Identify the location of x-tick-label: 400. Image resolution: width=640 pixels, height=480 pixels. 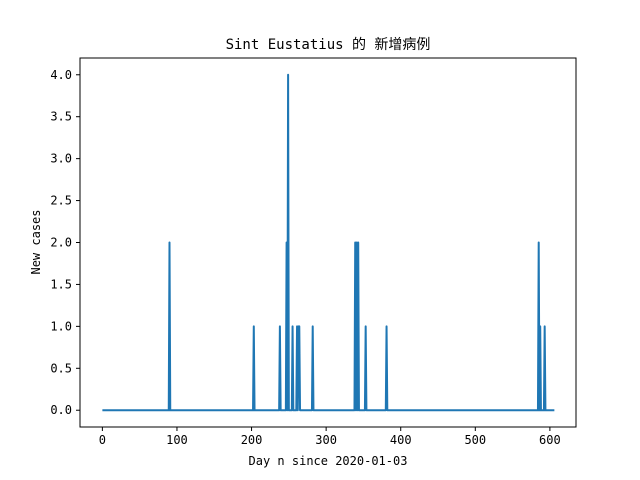
(401, 440).